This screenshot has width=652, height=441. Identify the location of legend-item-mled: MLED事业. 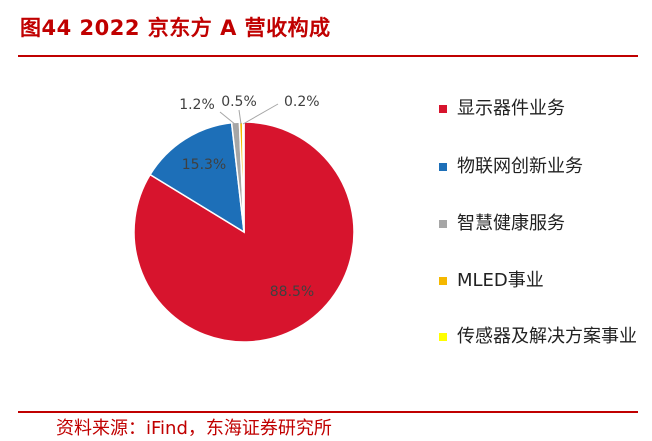
(538, 281).